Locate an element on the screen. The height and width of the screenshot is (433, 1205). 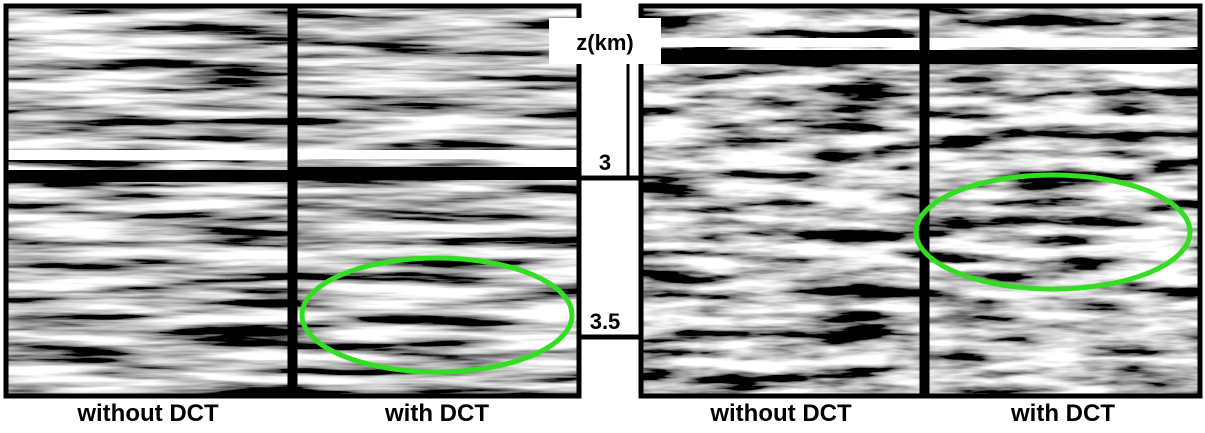
tick-label: 3.5 is located at coordinates (605, 321).